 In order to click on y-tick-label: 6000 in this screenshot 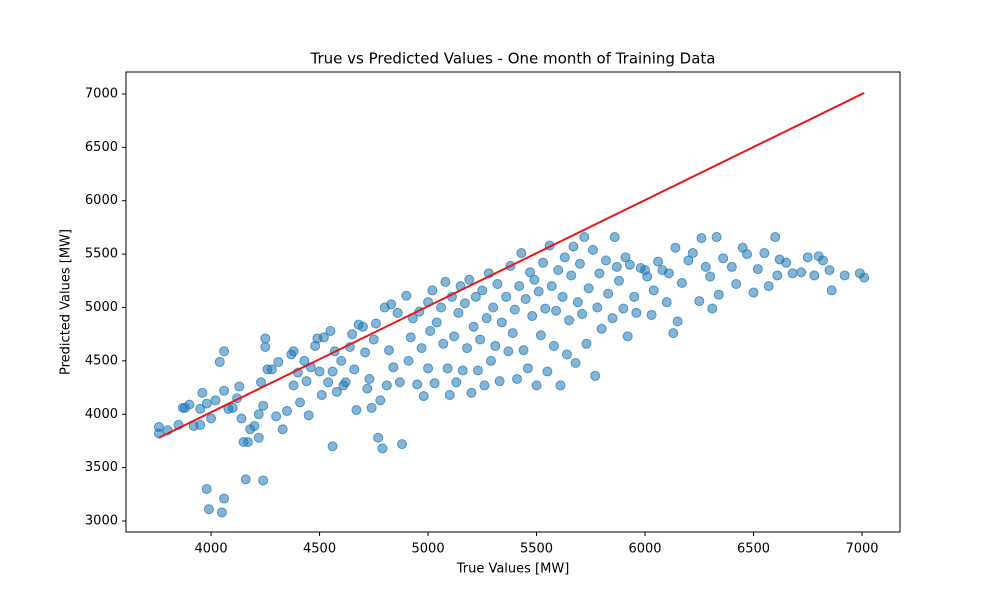, I will do `click(101, 200)`.